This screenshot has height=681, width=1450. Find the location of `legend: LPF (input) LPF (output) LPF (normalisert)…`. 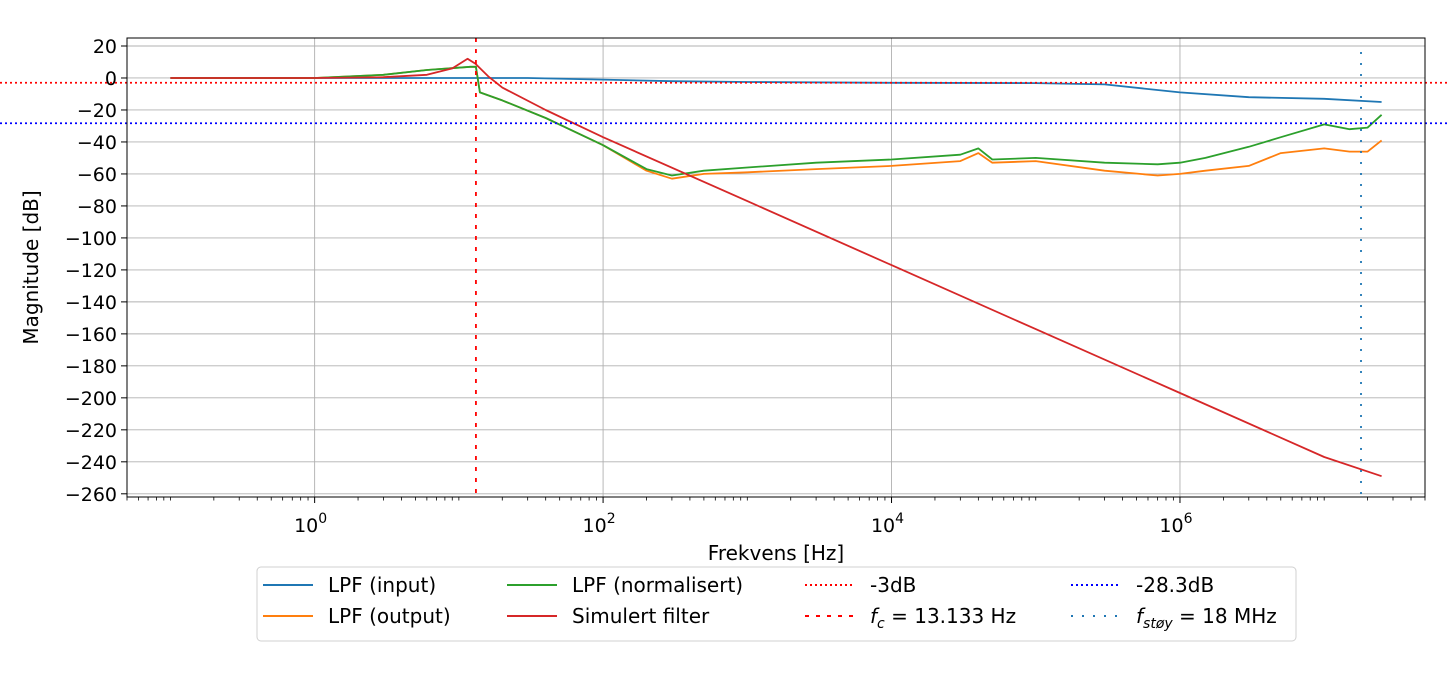

legend: LPF (input) LPF (output) LPF (normalisert)… is located at coordinates (776, 604).